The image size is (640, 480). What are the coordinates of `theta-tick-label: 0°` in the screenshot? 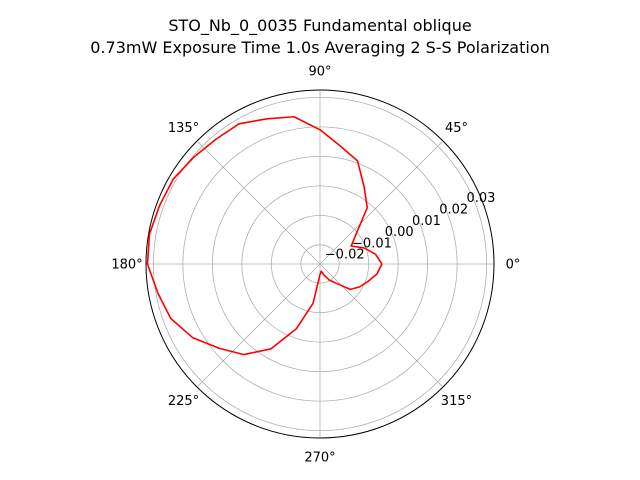 It's located at (513, 265).